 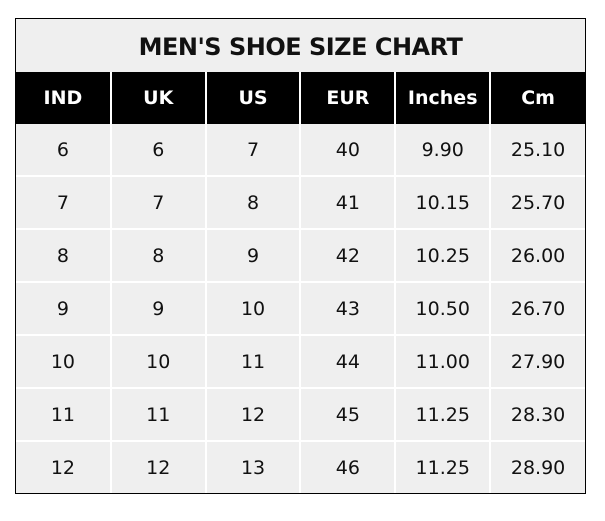 I want to click on cell-eur: 40, so click(x=347, y=150).